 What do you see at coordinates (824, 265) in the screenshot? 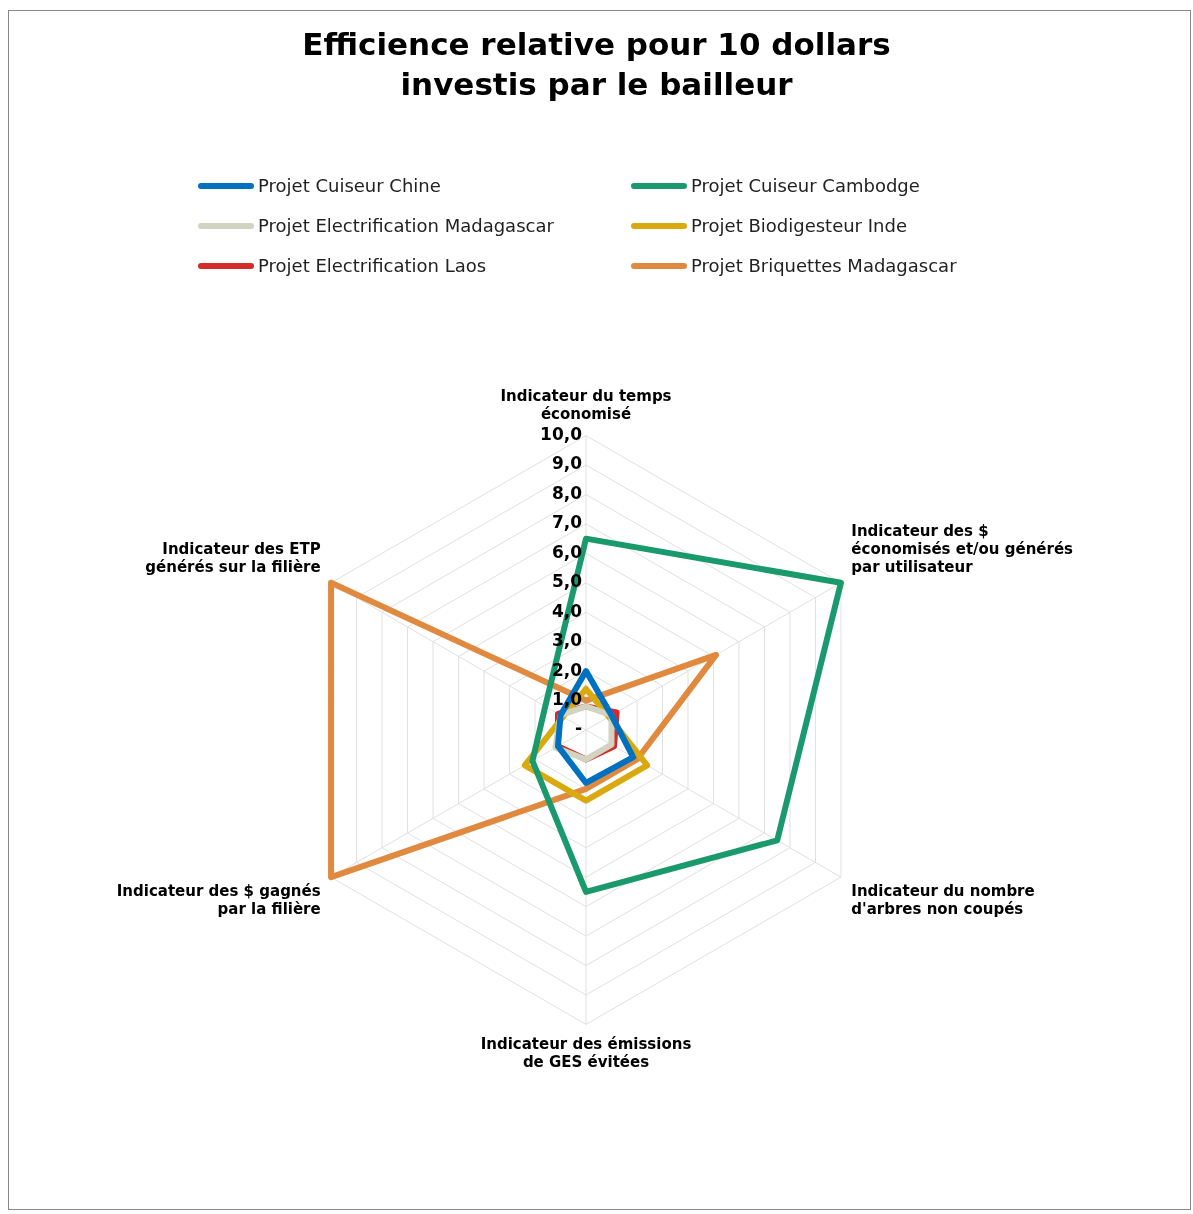
I see `legend-label: Projet Briquettes Madagascar` at bounding box center [824, 265].